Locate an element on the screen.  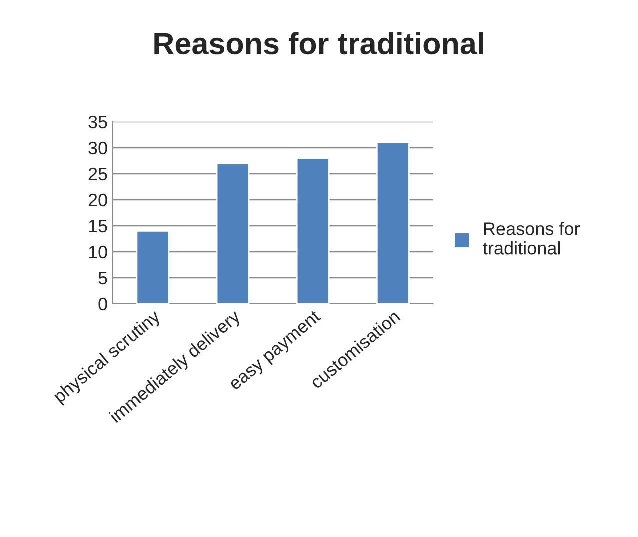
chart-title: Reasons for traditional is located at coordinates (319, 43).